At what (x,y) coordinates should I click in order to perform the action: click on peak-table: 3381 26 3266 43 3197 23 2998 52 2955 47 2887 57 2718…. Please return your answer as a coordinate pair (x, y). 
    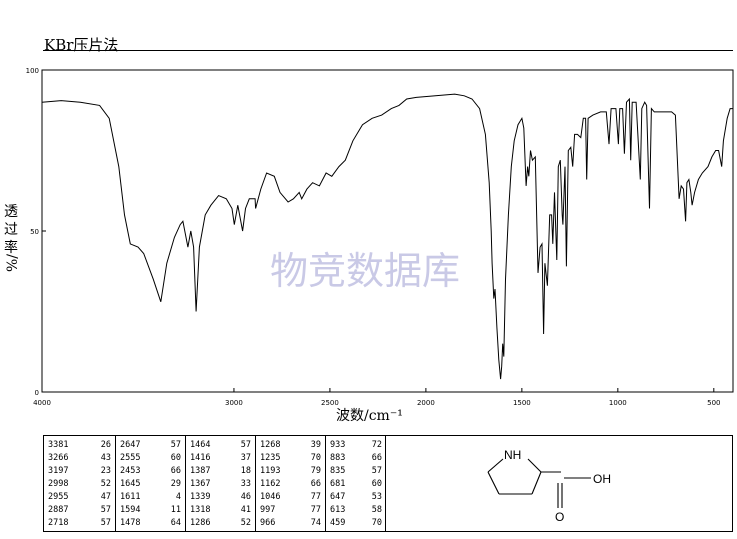
    Looking at the image, I should click on (214, 483).